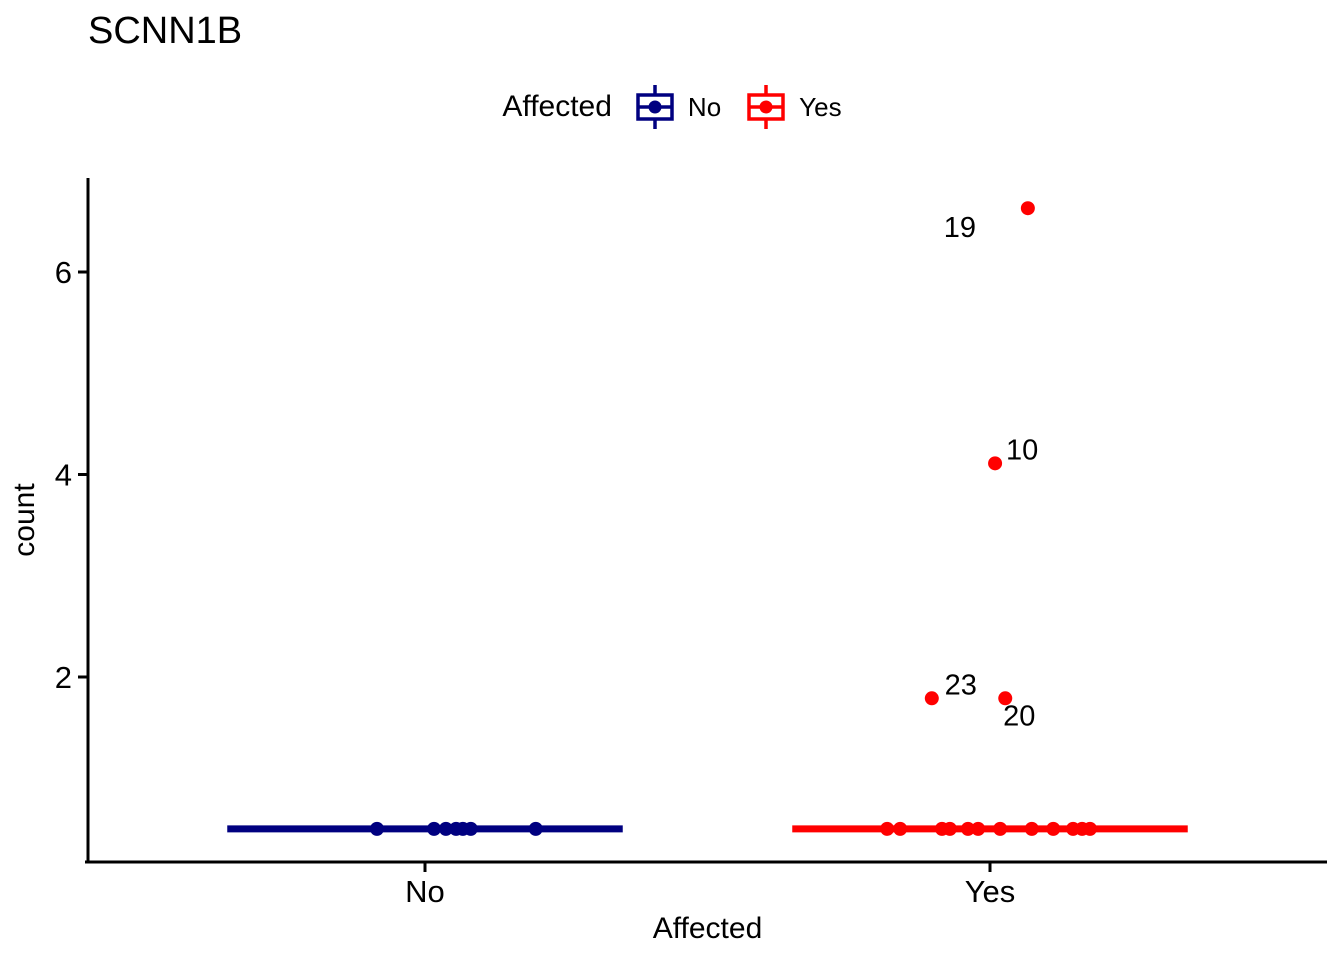 This screenshot has height=960, width=1344. What do you see at coordinates (704, 106) in the screenshot?
I see `legend-label-no: No` at bounding box center [704, 106].